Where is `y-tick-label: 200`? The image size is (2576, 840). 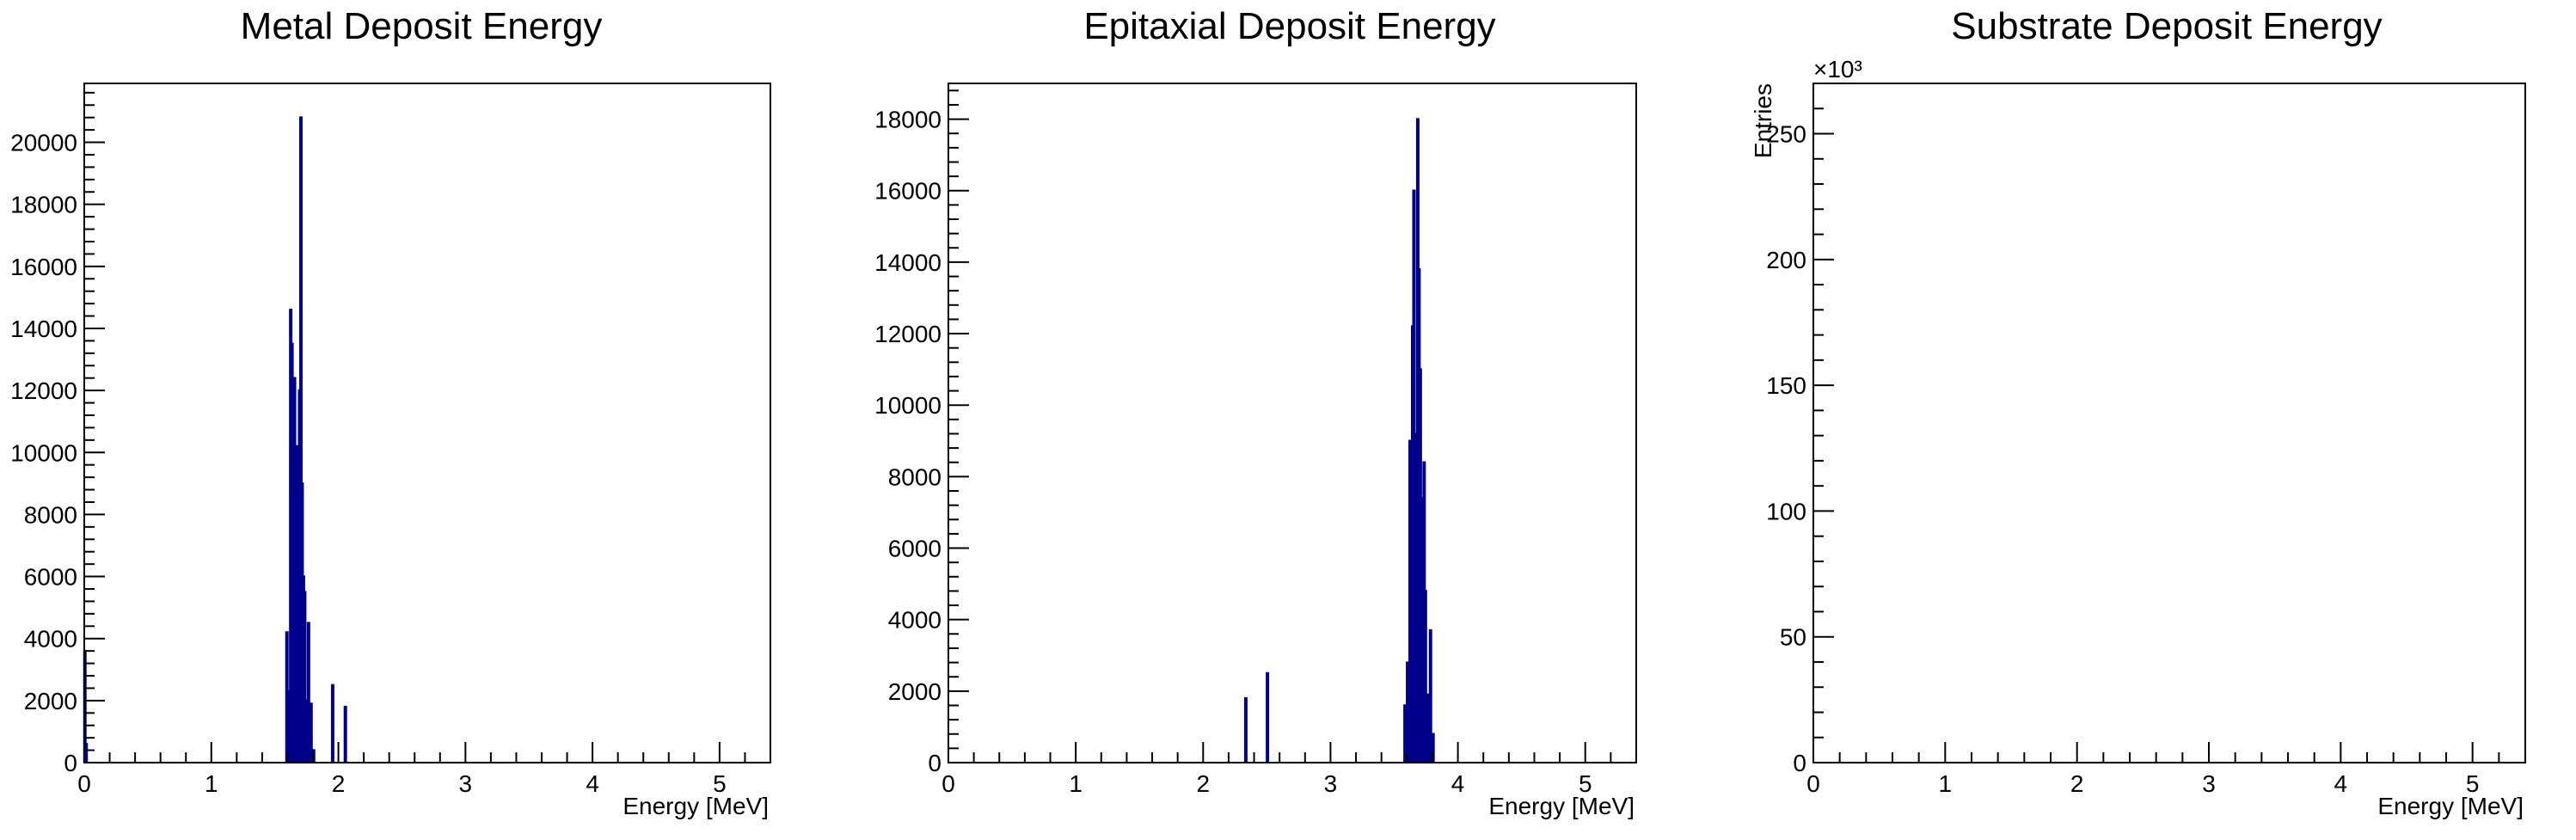 y-tick-label: 200 is located at coordinates (1786, 260).